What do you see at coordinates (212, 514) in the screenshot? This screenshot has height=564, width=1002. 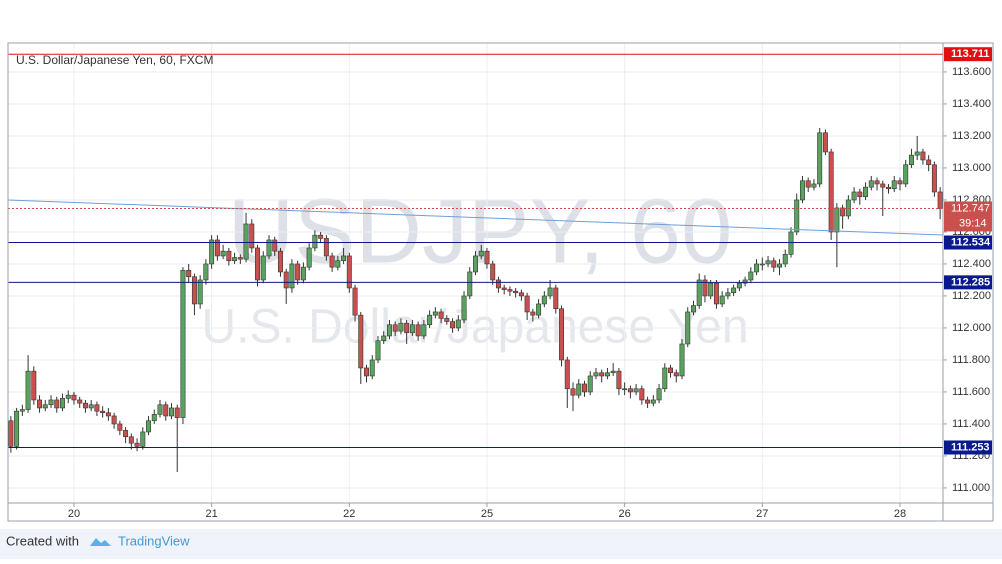 I see `x-tick-label: 21` at bounding box center [212, 514].